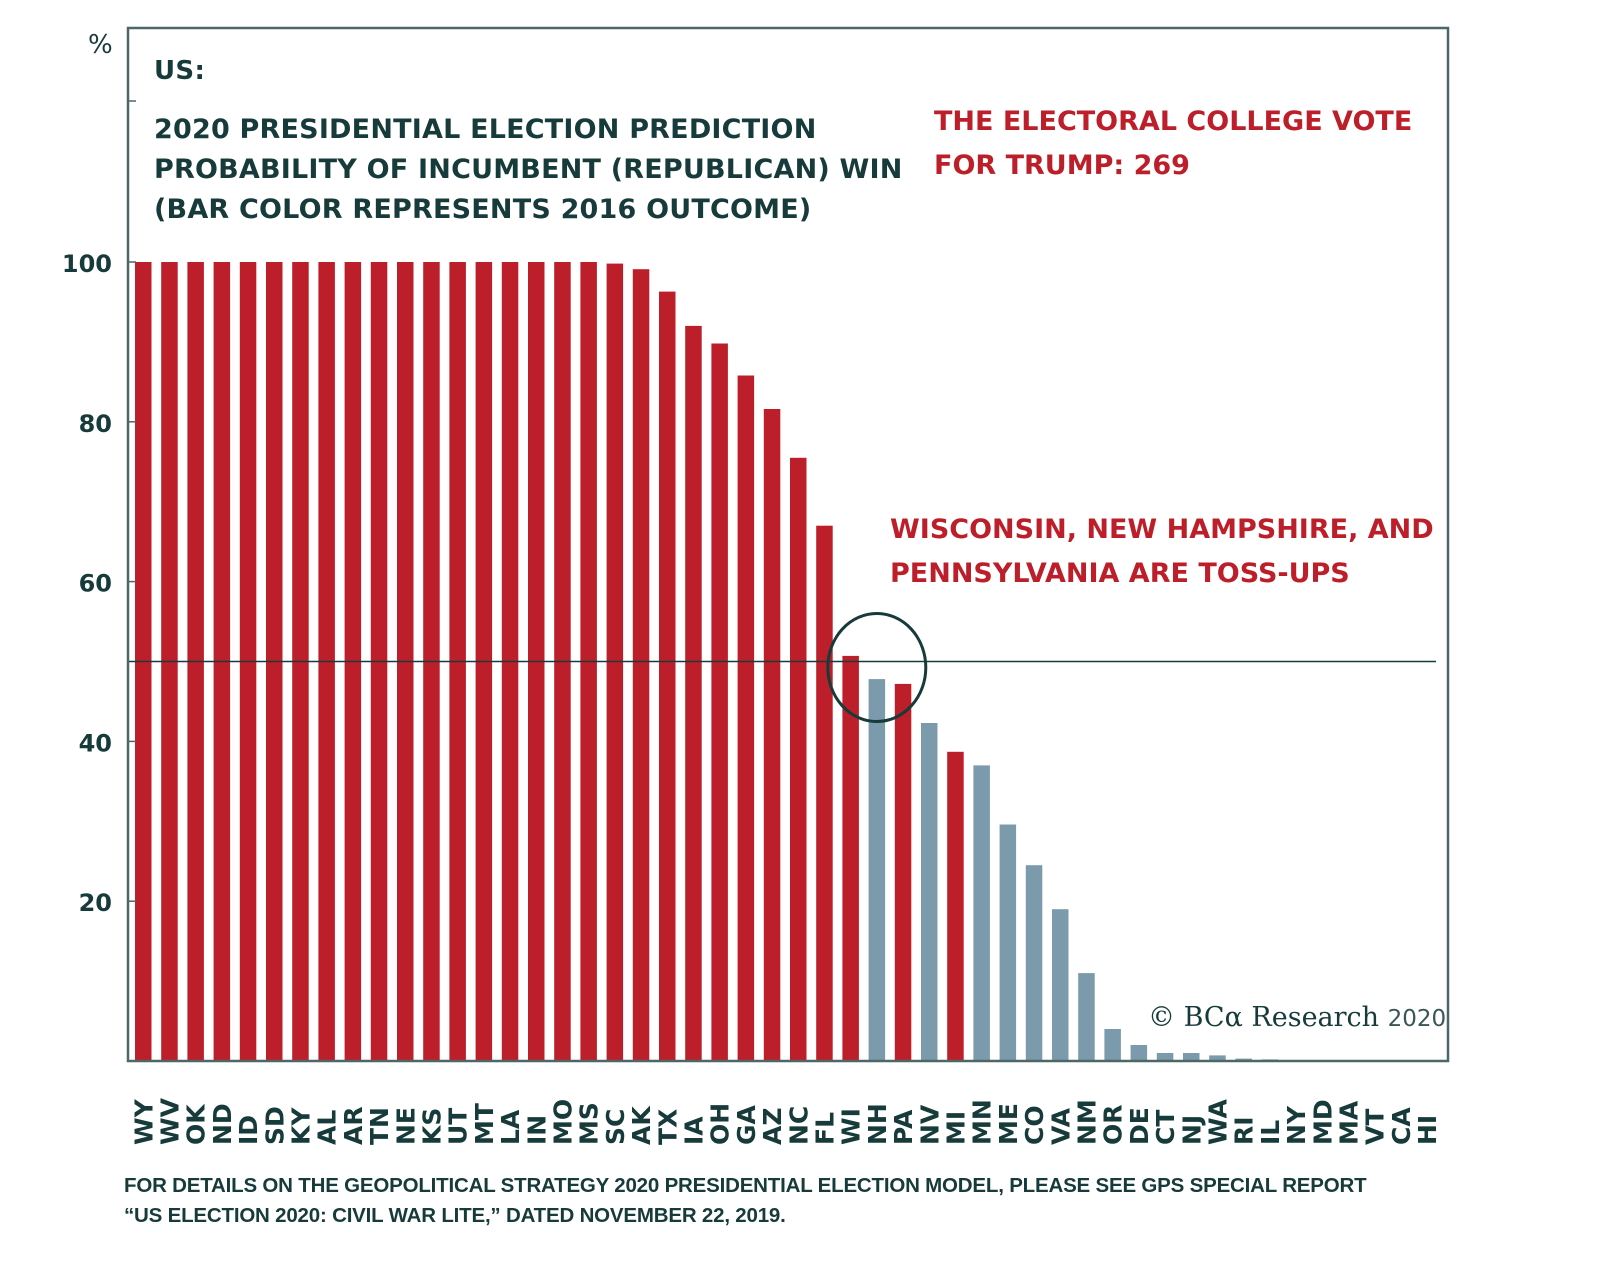  I want to click on x-tick-label: ID, so click(248, 1130).